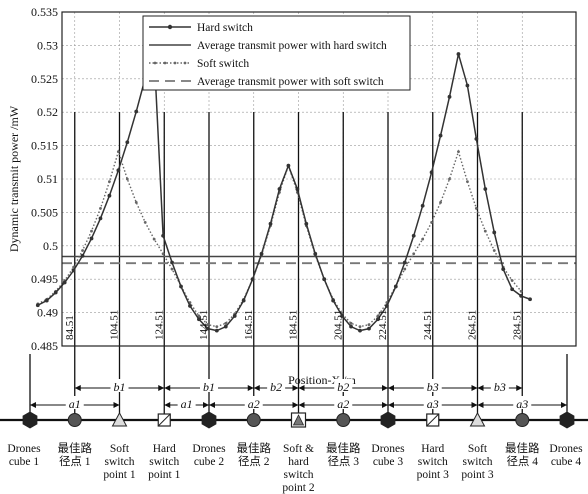 The height and width of the screenshot is (494, 588). What do you see at coordinates (473, 325) in the screenshot?
I see `x-tick-label: 264.51` at bounding box center [473, 325].